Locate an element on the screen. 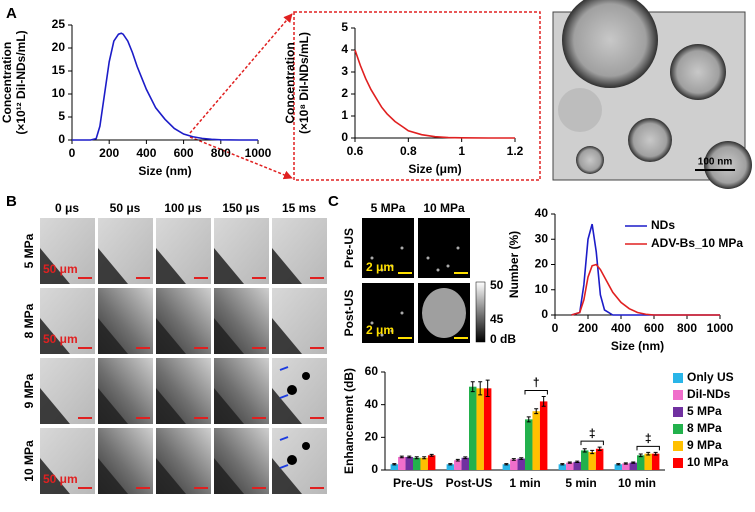  x-axis-label: Size (nm) is located at coordinates (637, 346).